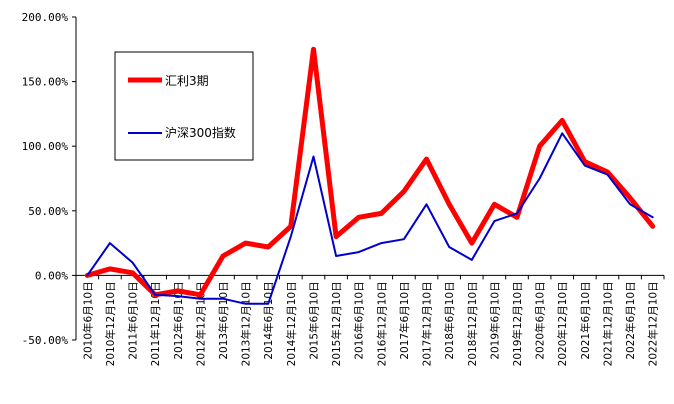 The height and width of the screenshot is (404, 674). Describe the element at coordinates (427, 323) in the screenshot. I see `x-tick-label: 2017年12月10日` at that location.